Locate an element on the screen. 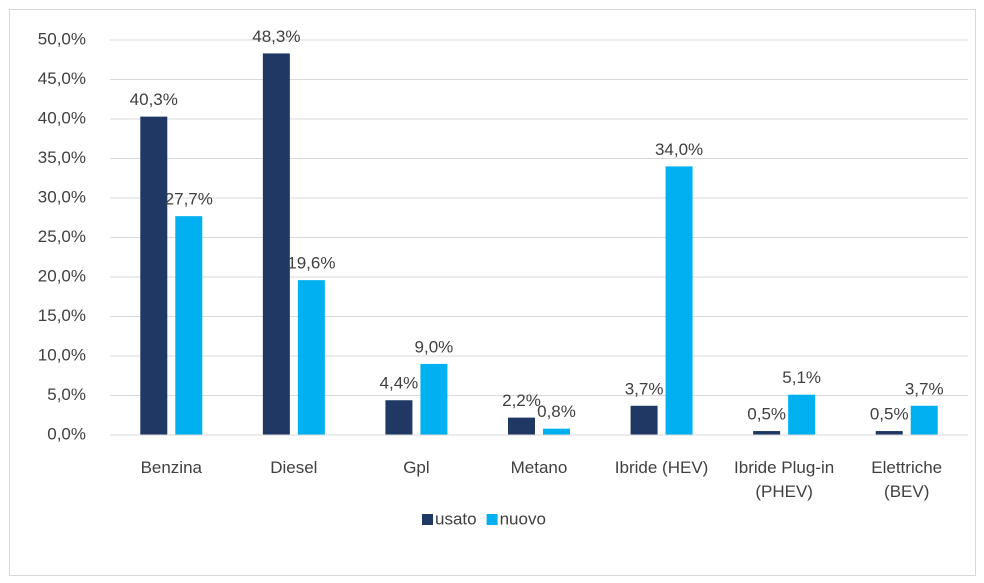 This screenshot has width=984, height=583. x-tick-label: Ibride Plug-in (PHEV) is located at coordinates (784, 479).